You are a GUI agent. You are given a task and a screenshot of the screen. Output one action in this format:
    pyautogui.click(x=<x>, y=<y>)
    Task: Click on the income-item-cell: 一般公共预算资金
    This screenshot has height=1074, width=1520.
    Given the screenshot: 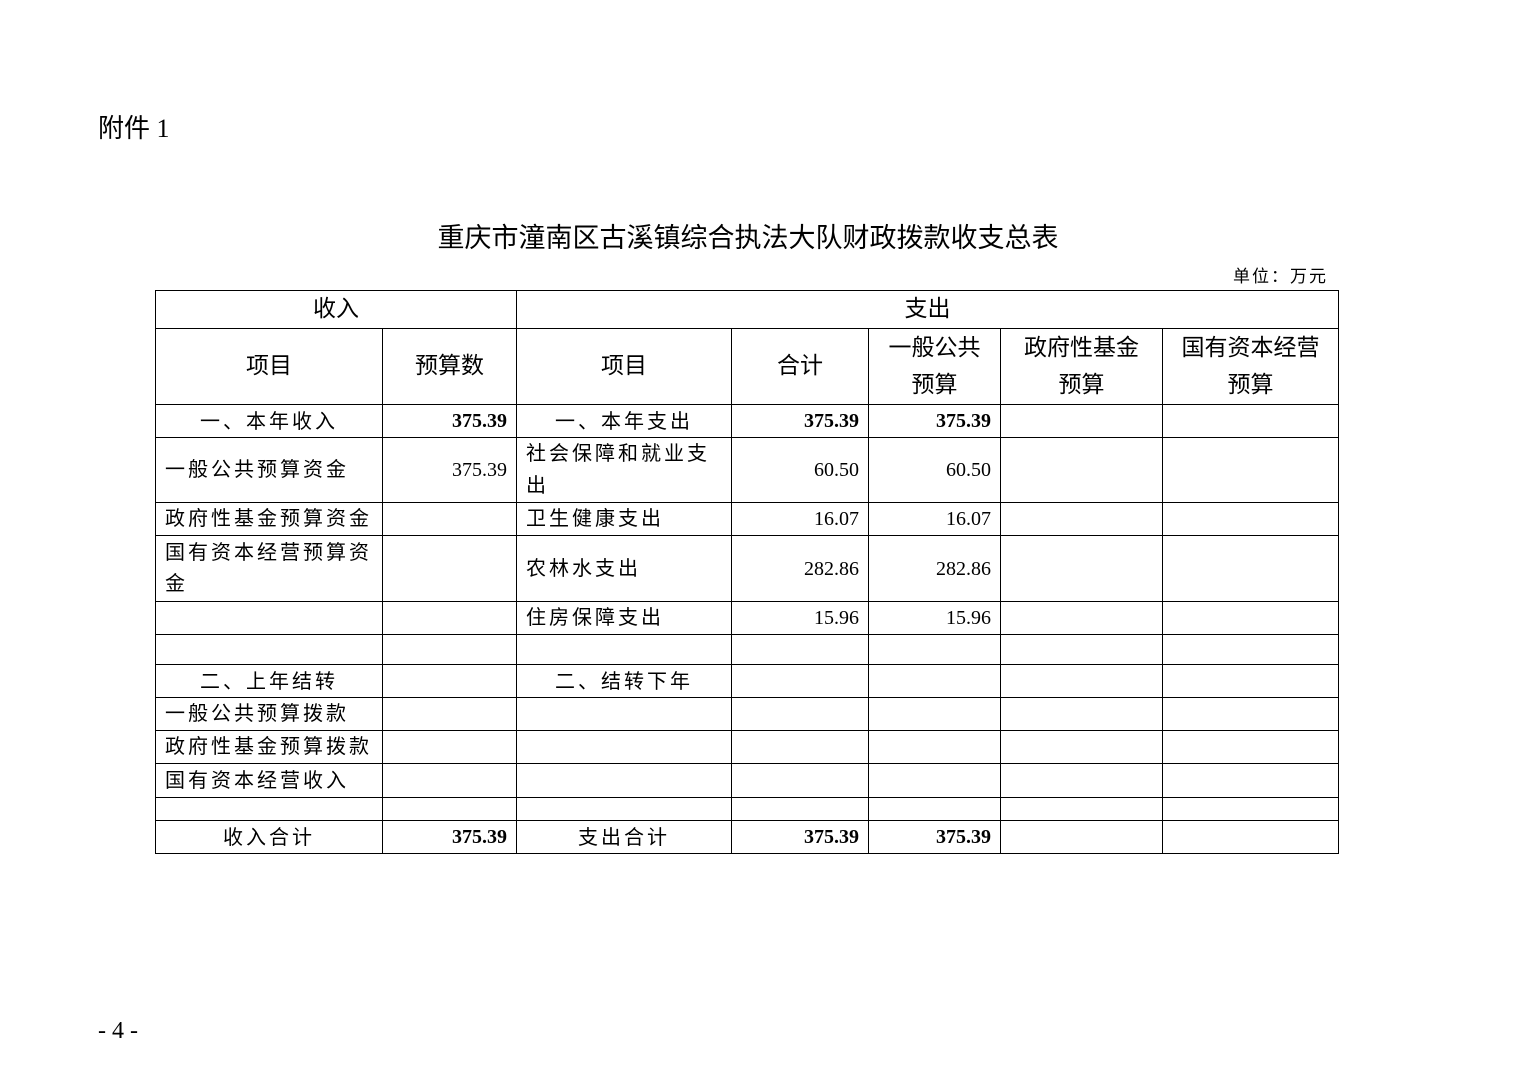 What is the action you would take?
    pyautogui.click(x=269, y=470)
    